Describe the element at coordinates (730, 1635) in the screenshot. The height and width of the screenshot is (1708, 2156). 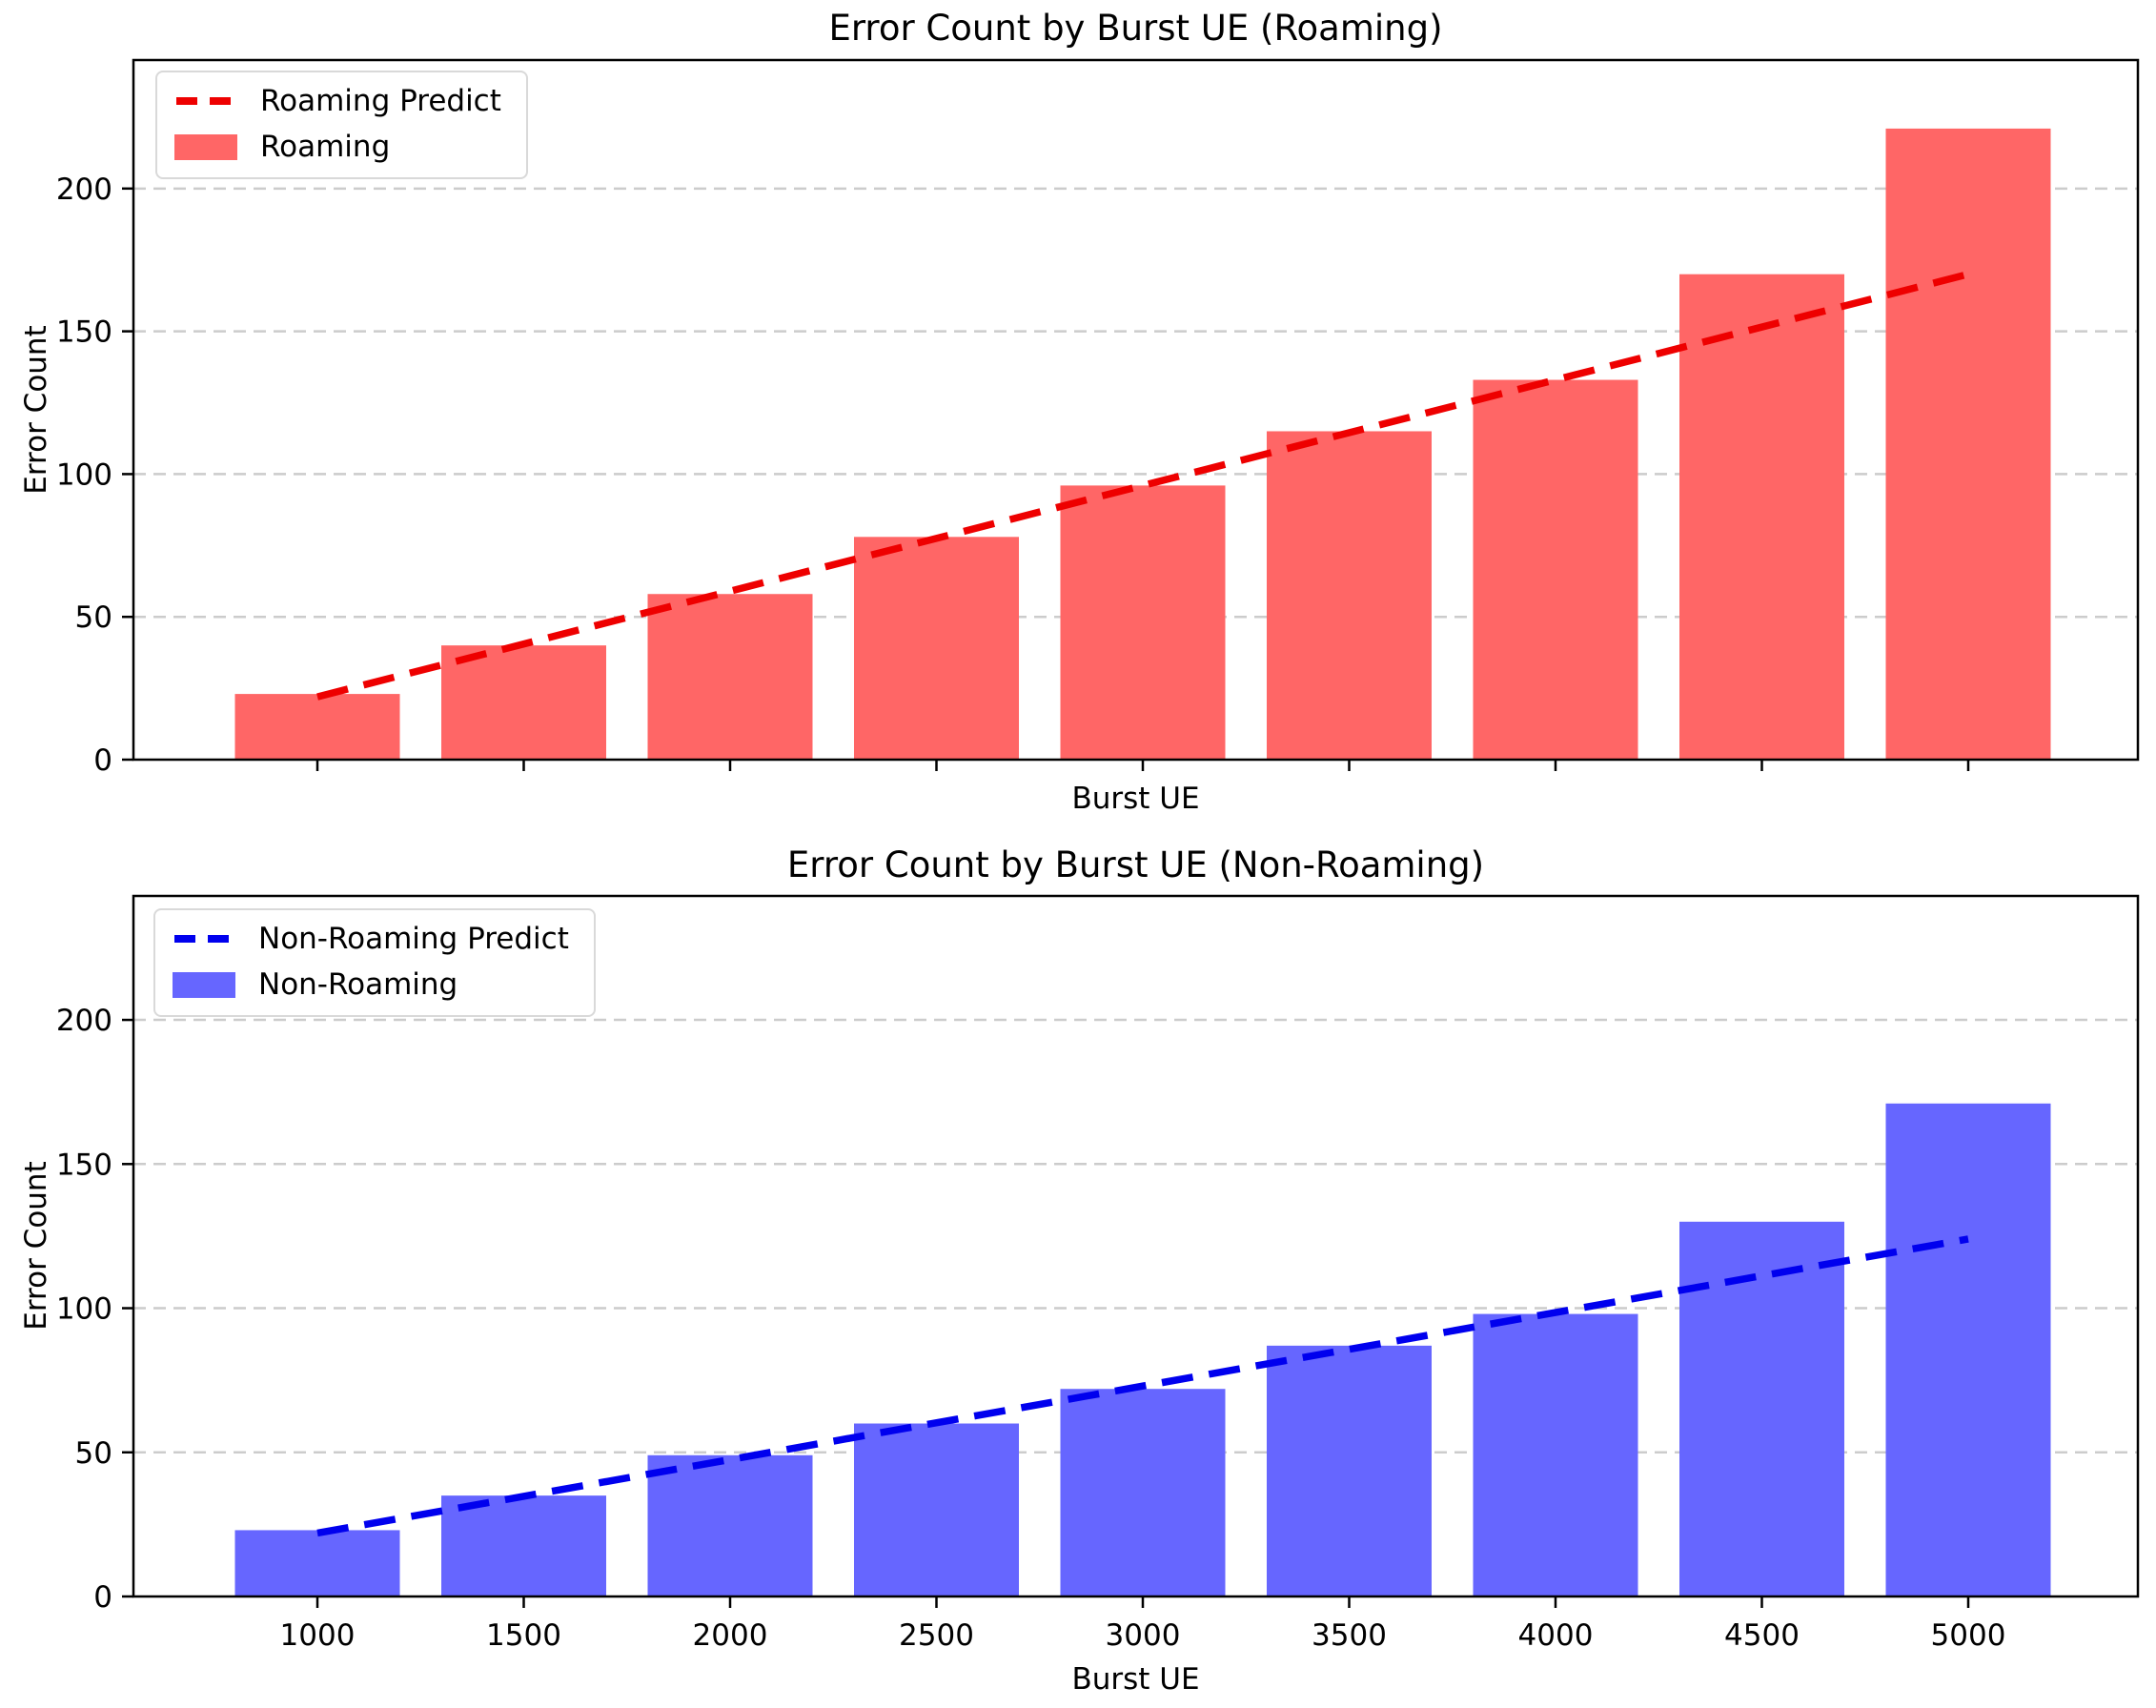
I see `x-tick-label-2000: 2000` at that location.